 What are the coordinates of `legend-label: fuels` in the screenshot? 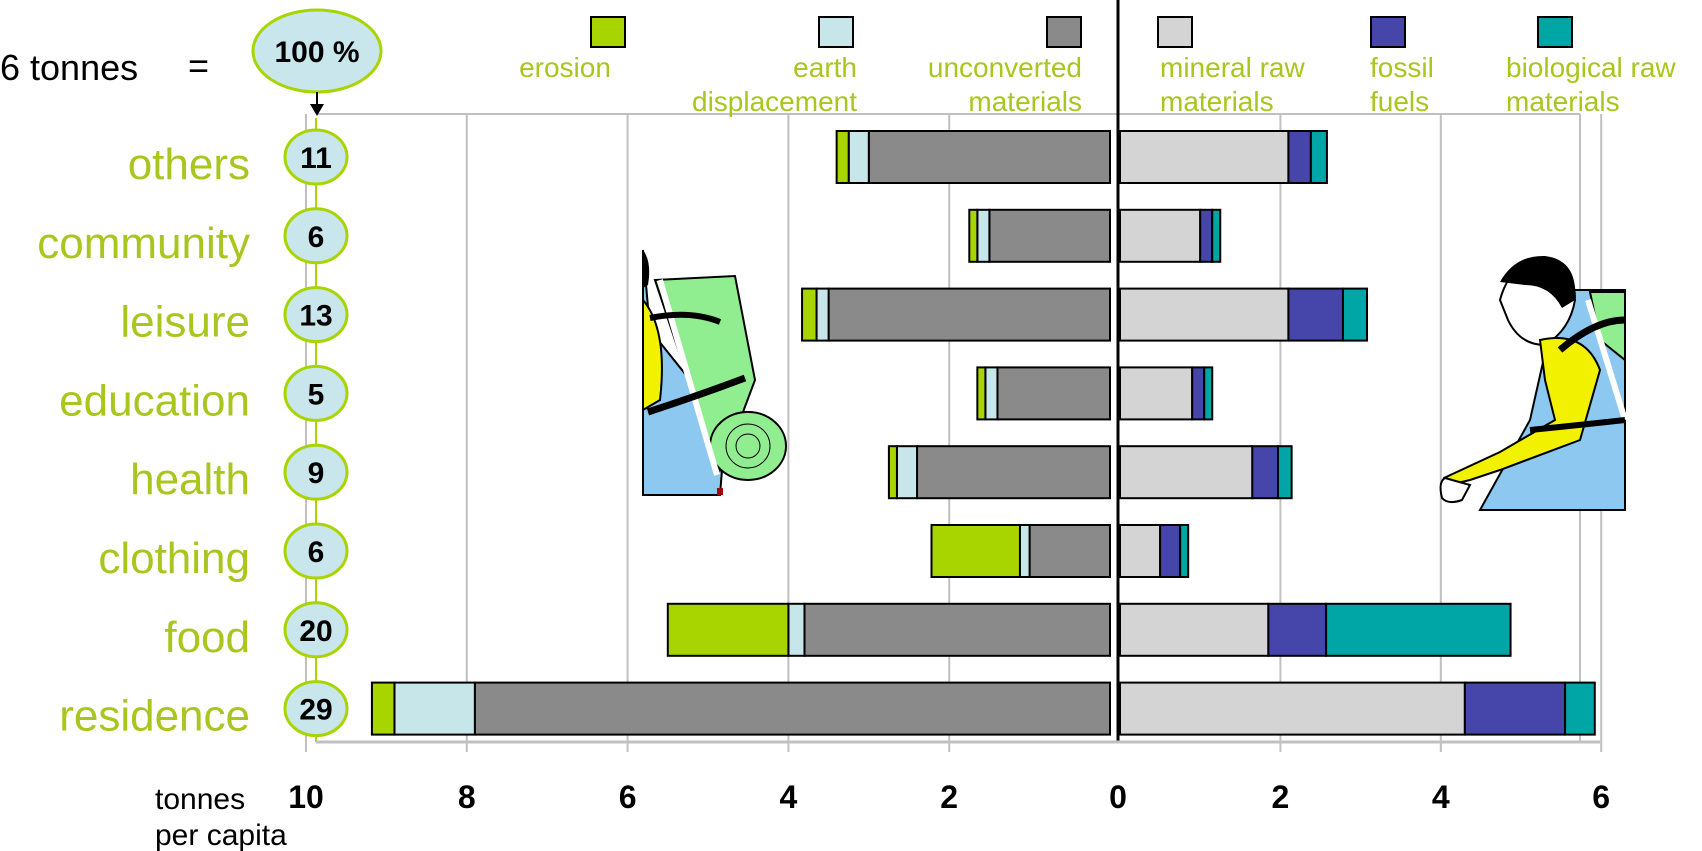 It's located at (1399, 101).